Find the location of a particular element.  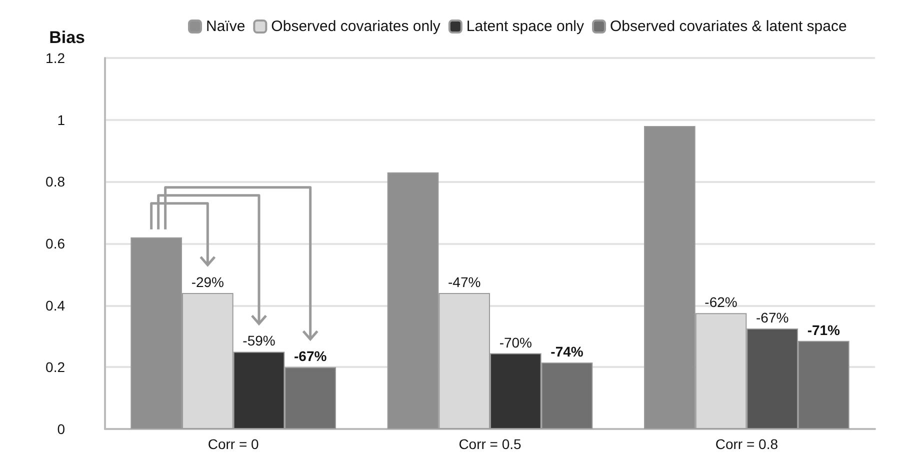

annotation: -71% is located at coordinates (824, 330).